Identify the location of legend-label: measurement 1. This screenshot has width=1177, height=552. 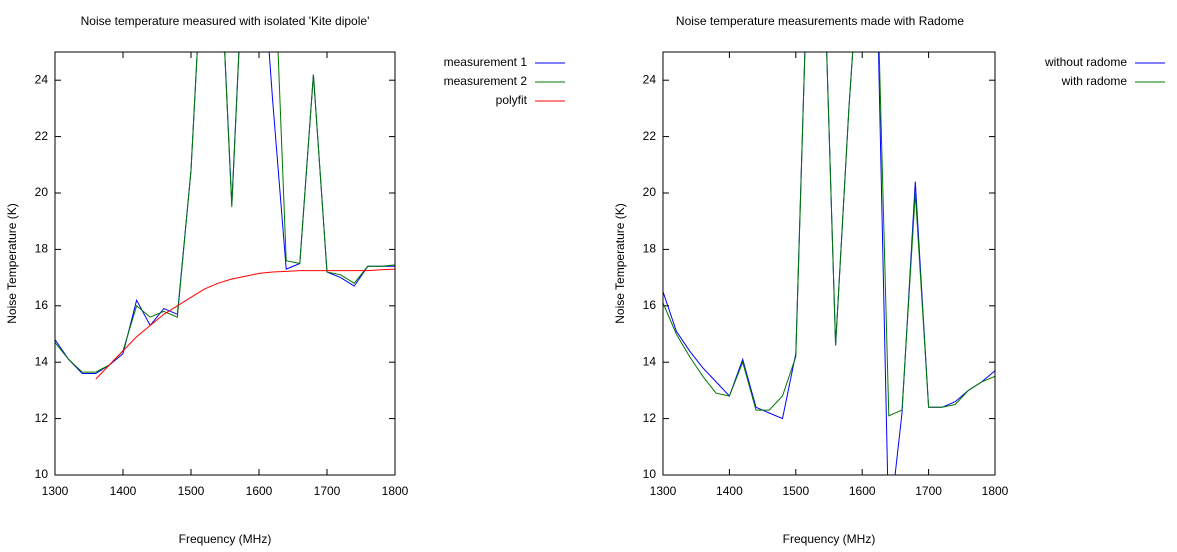
(486, 62).